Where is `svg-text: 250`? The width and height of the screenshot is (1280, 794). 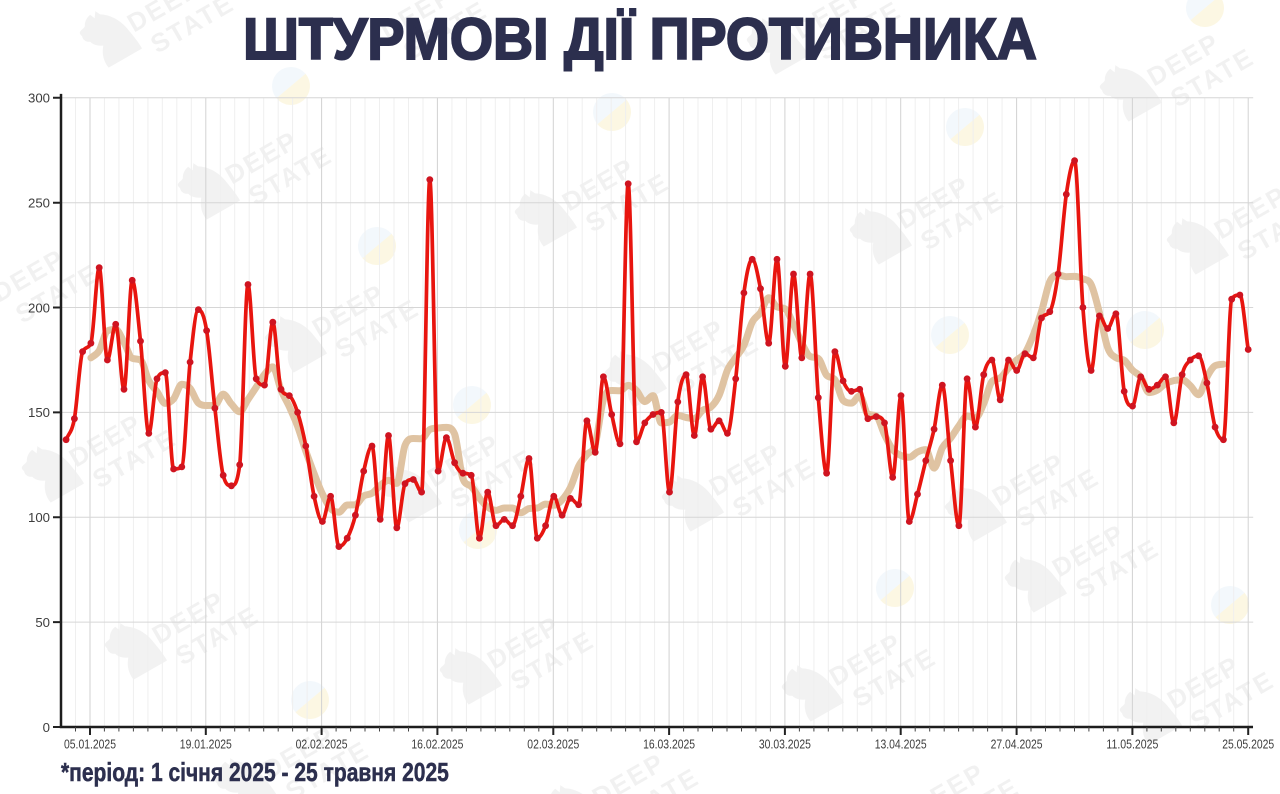
svg-text: 250 is located at coordinates (39, 203).